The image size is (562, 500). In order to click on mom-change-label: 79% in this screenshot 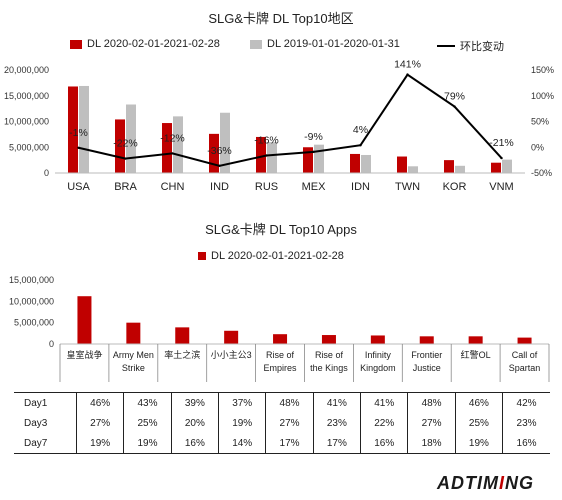, I will do `click(454, 97)`.